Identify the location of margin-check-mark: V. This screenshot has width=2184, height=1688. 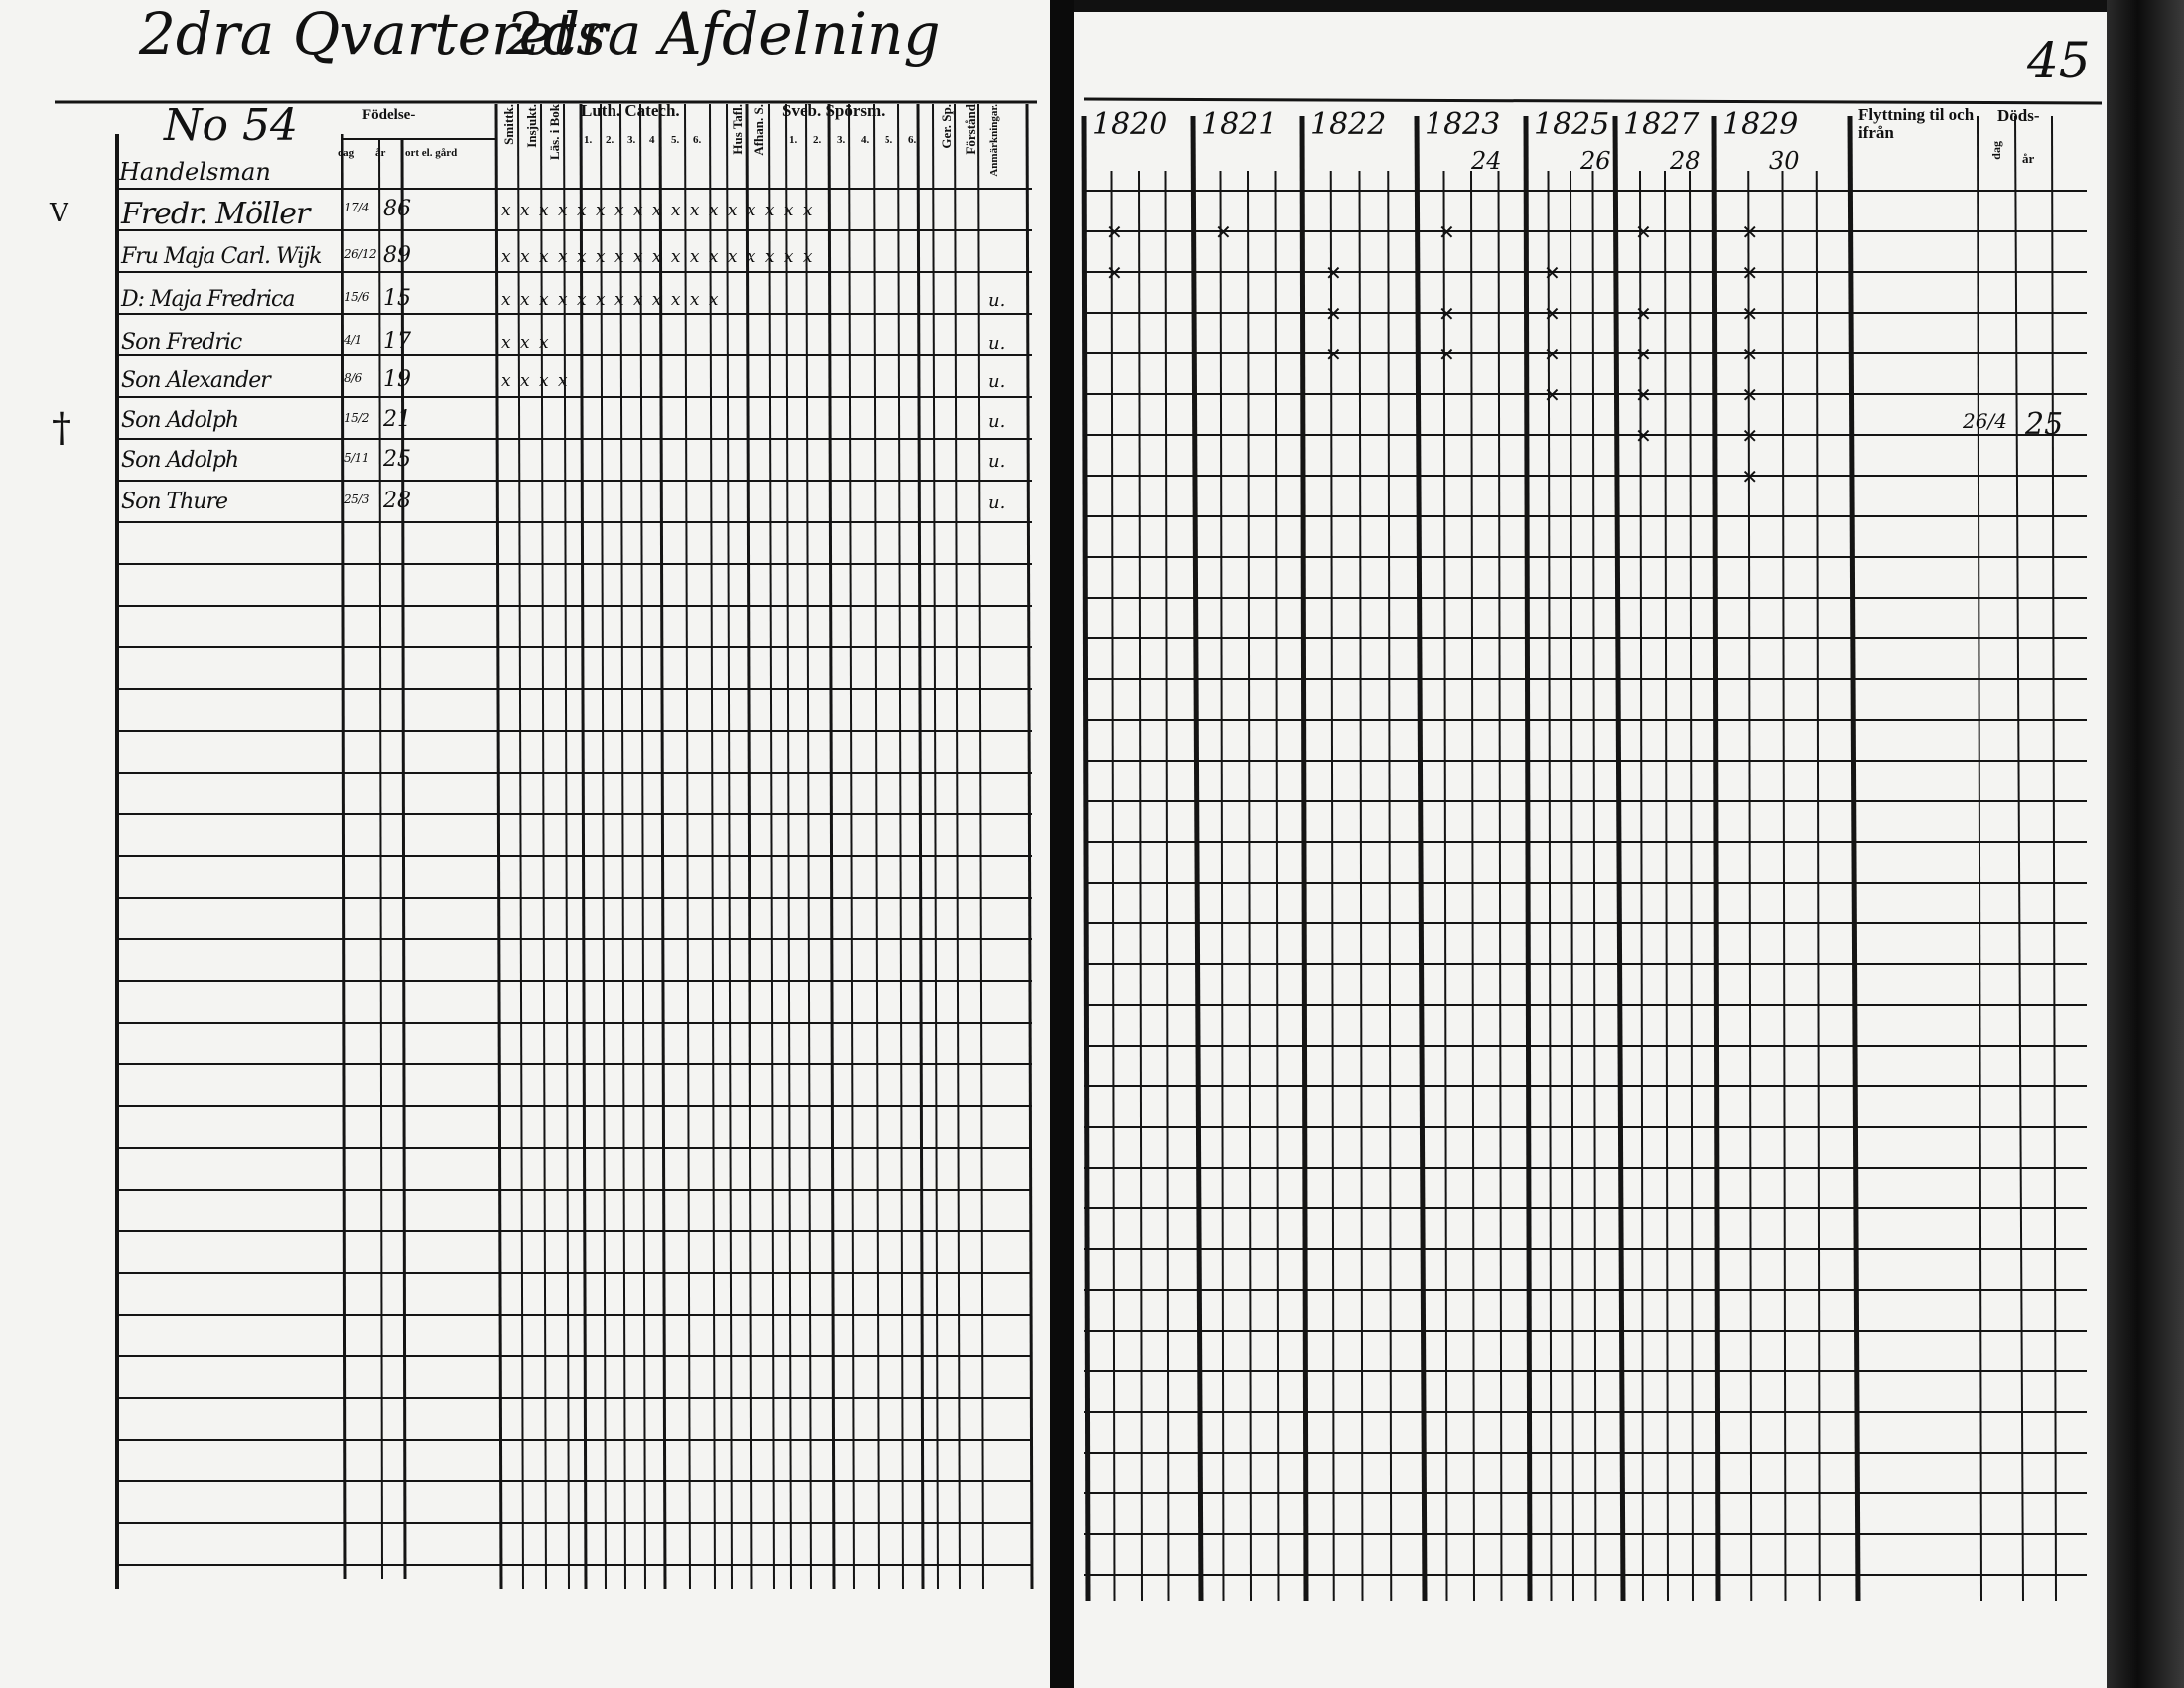
(59, 213).